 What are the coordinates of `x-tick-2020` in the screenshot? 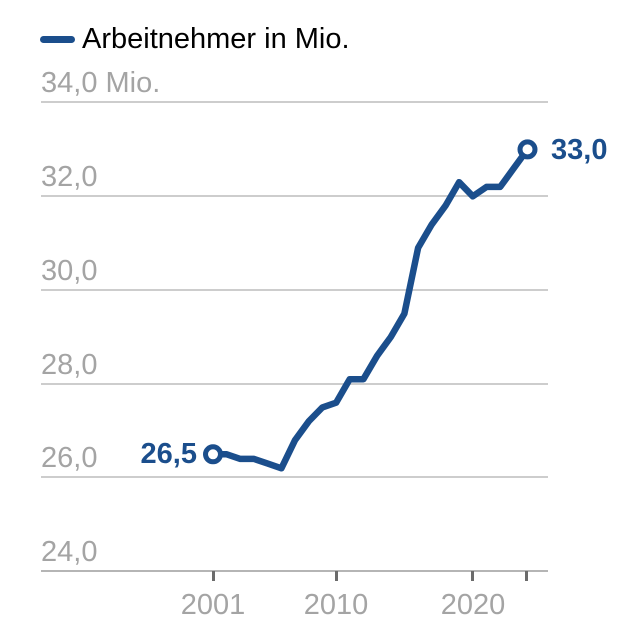 It's located at (472, 576).